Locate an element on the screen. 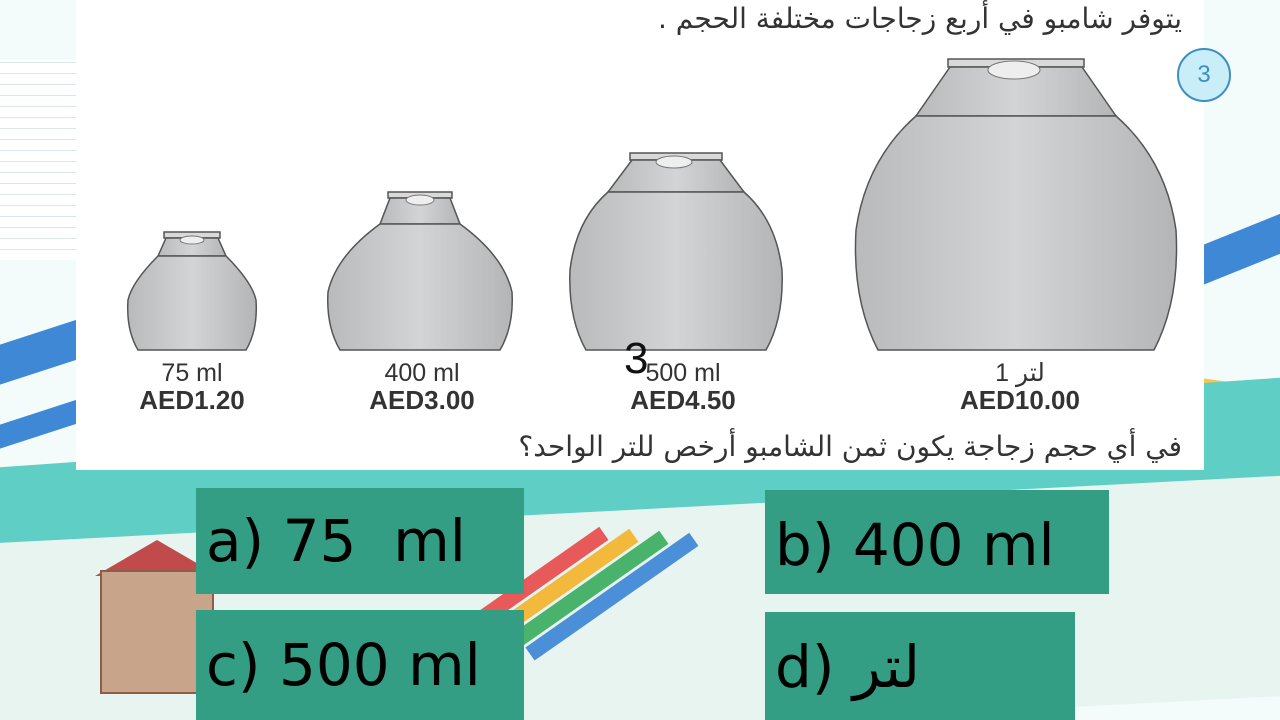  bottle-volume: 1 لتر is located at coordinates (1020, 373).